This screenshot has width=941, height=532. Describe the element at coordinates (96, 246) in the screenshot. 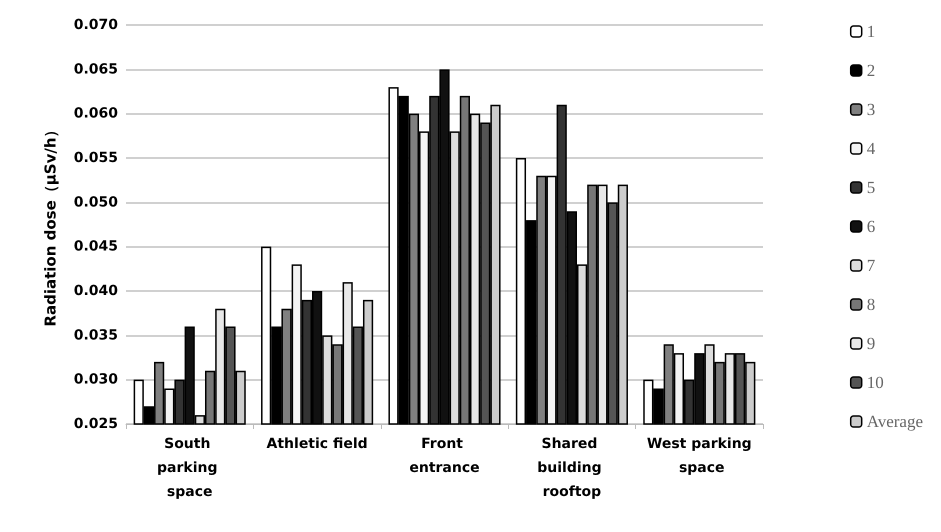

I see `y-tick-label: 0.045` at that location.